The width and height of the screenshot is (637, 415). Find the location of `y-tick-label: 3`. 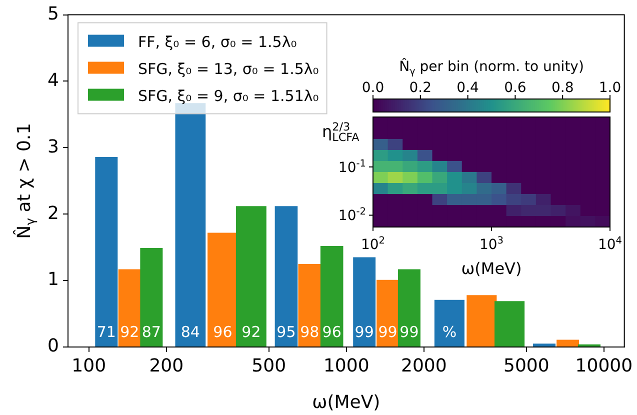

y-tick-label: 3 is located at coordinates (53, 147).